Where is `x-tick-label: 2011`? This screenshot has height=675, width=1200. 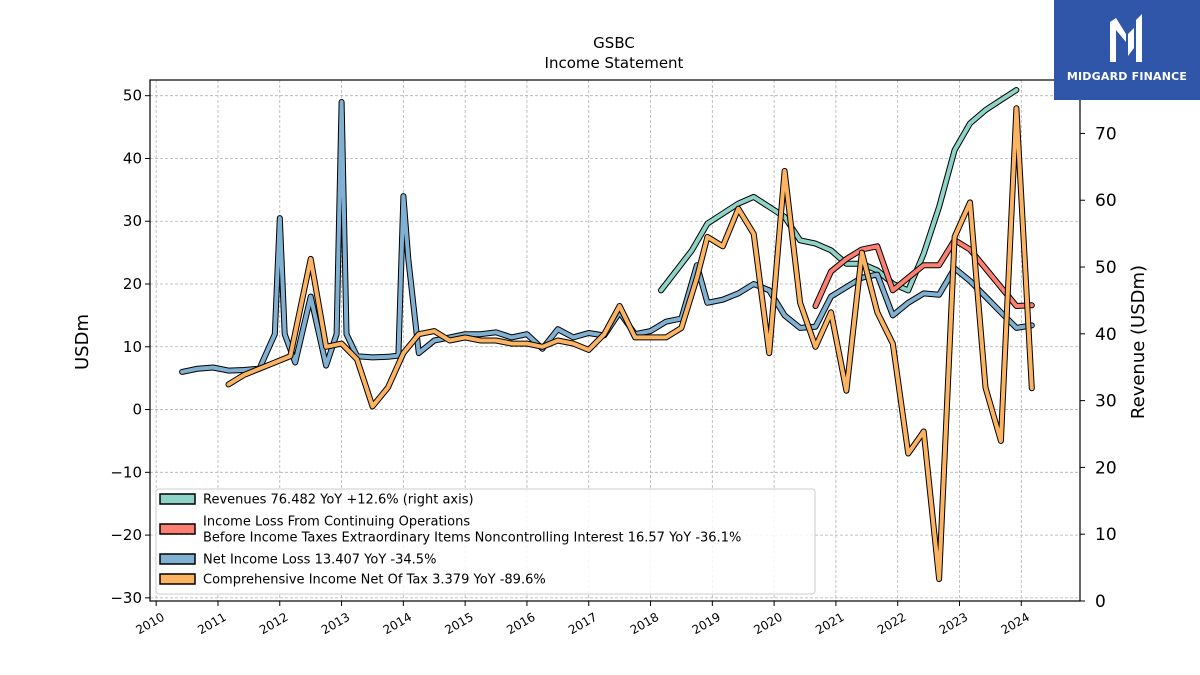
x-tick-label: 2011 is located at coordinates (211, 623).